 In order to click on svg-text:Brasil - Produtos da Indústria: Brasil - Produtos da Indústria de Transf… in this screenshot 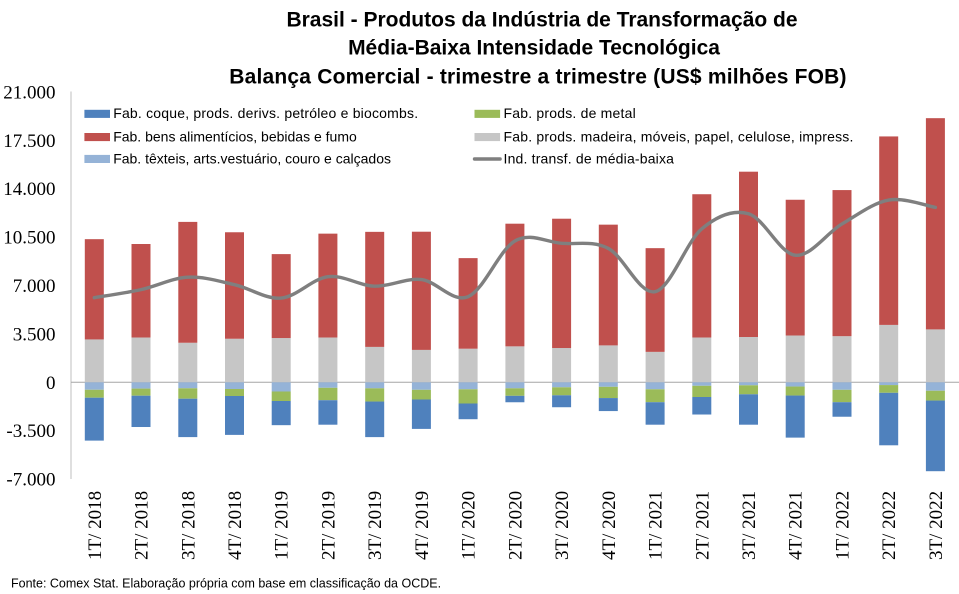, I will do `click(541, 20)`.